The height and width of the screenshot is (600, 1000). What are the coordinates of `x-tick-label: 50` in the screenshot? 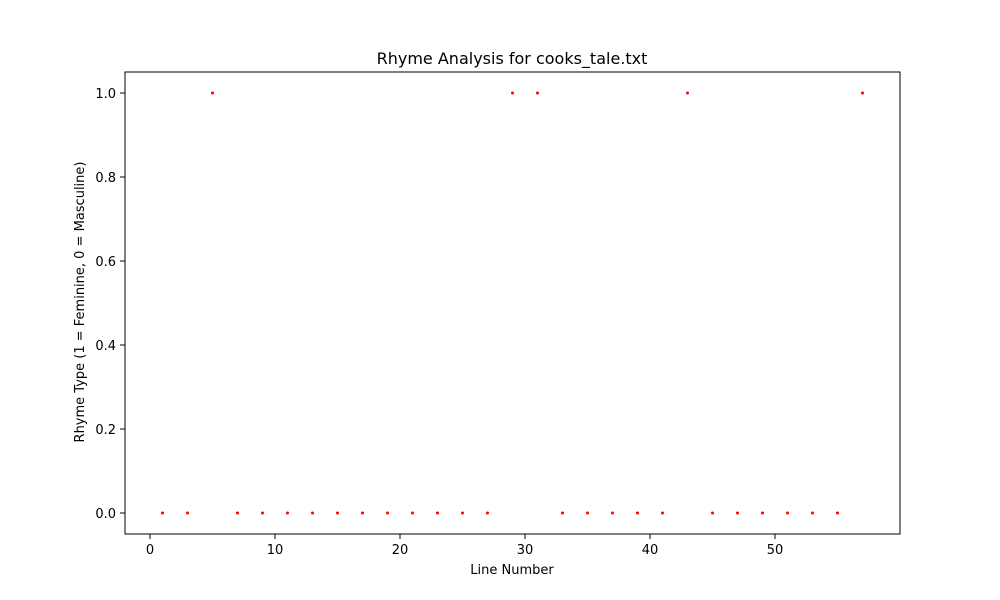 It's located at (775, 550).